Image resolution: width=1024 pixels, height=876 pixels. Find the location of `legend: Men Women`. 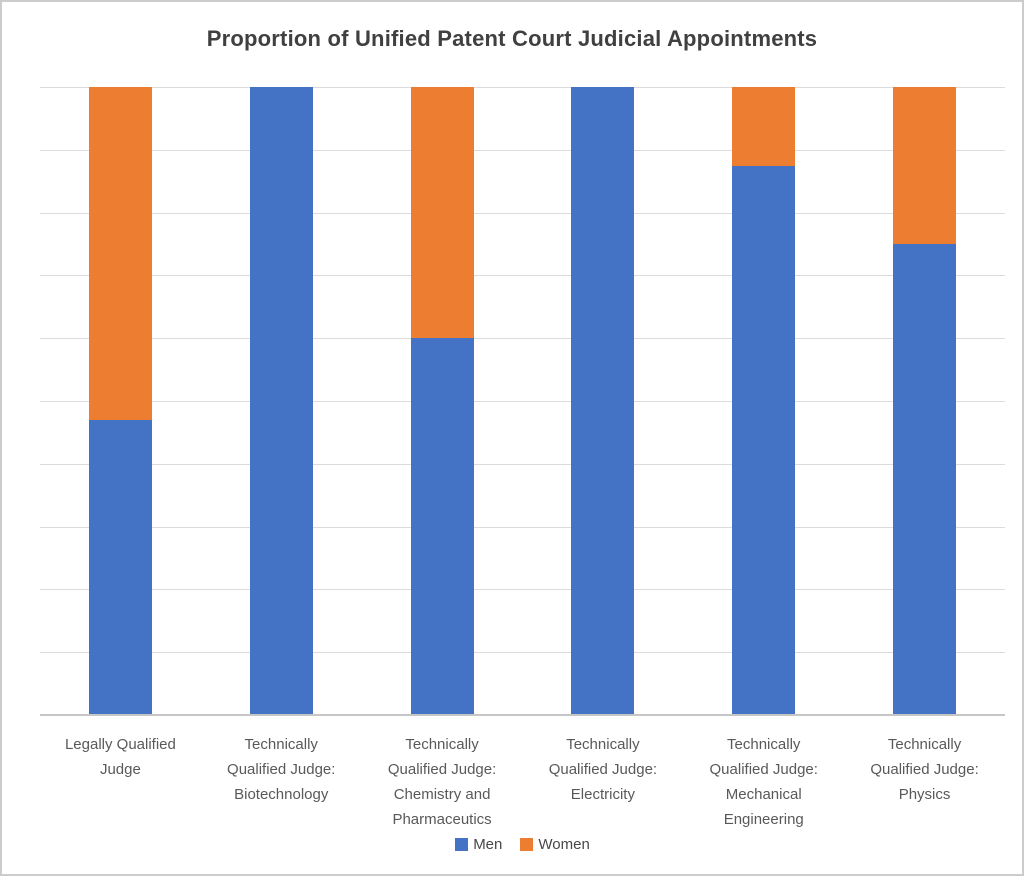

legend: Men Women is located at coordinates (522, 844).